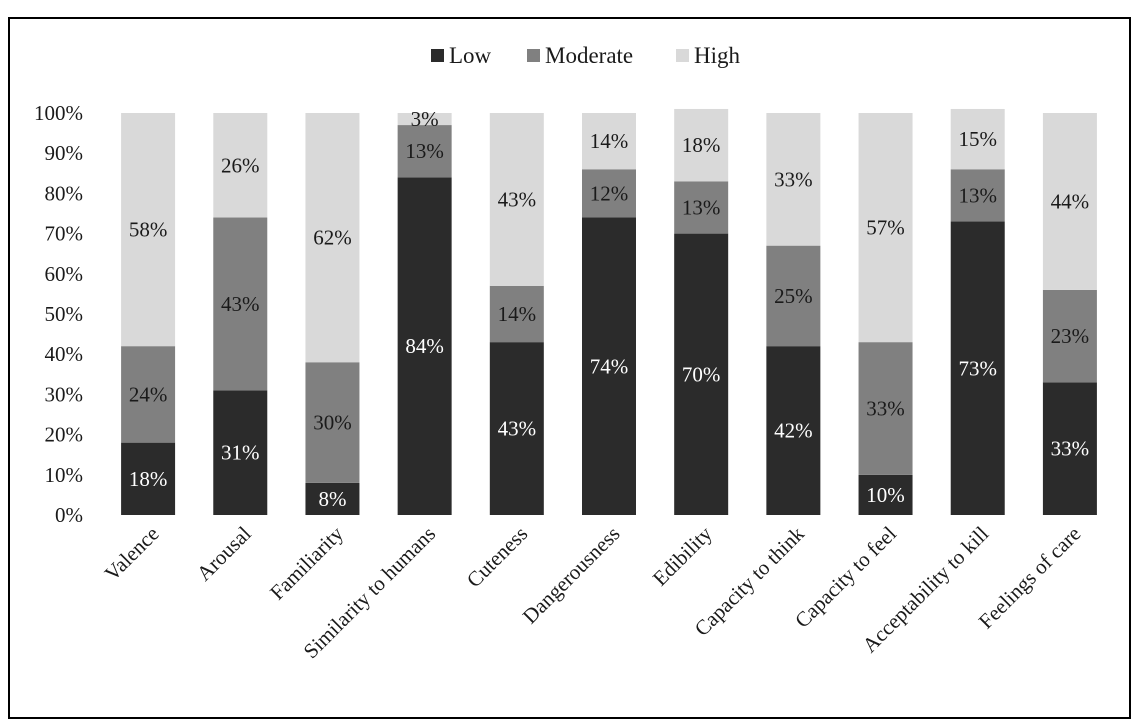 Image resolution: width=1134 pixels, height=722 pixels. What do you see at coordinates (717, 55) in the screenshot?
I see `legend-label-high: High` at bounding box center [717, 55].